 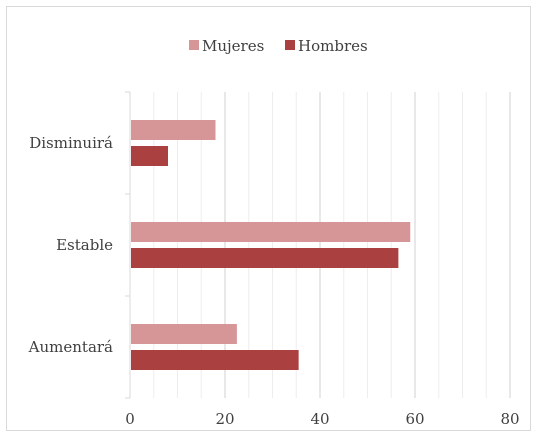 What do you see at coordinates (414, 419) in the screenshot?
I see `x-tick-label: 60` at bounding box center [414, 419].